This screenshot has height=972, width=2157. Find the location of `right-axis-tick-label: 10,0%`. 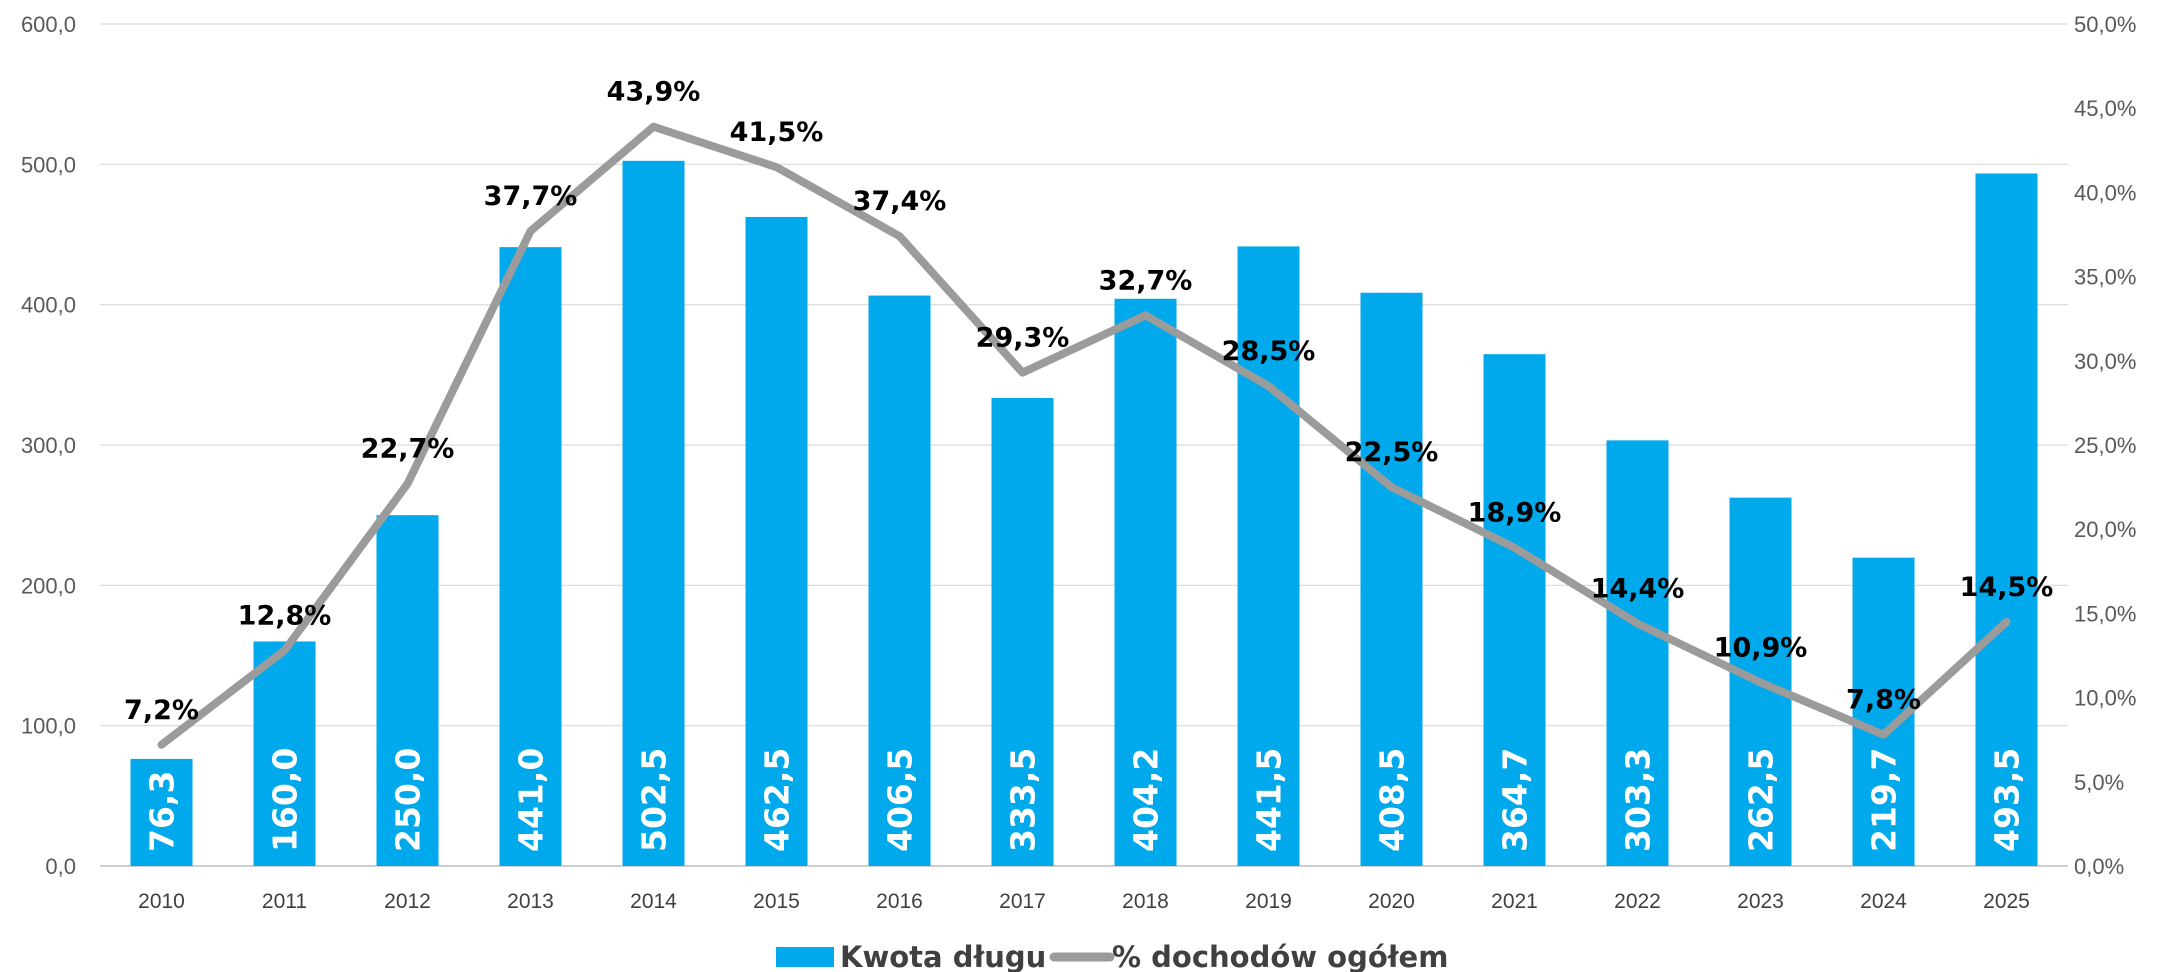

right-axis-tick-label: 10,0% is located at coordinates (2105, 698).